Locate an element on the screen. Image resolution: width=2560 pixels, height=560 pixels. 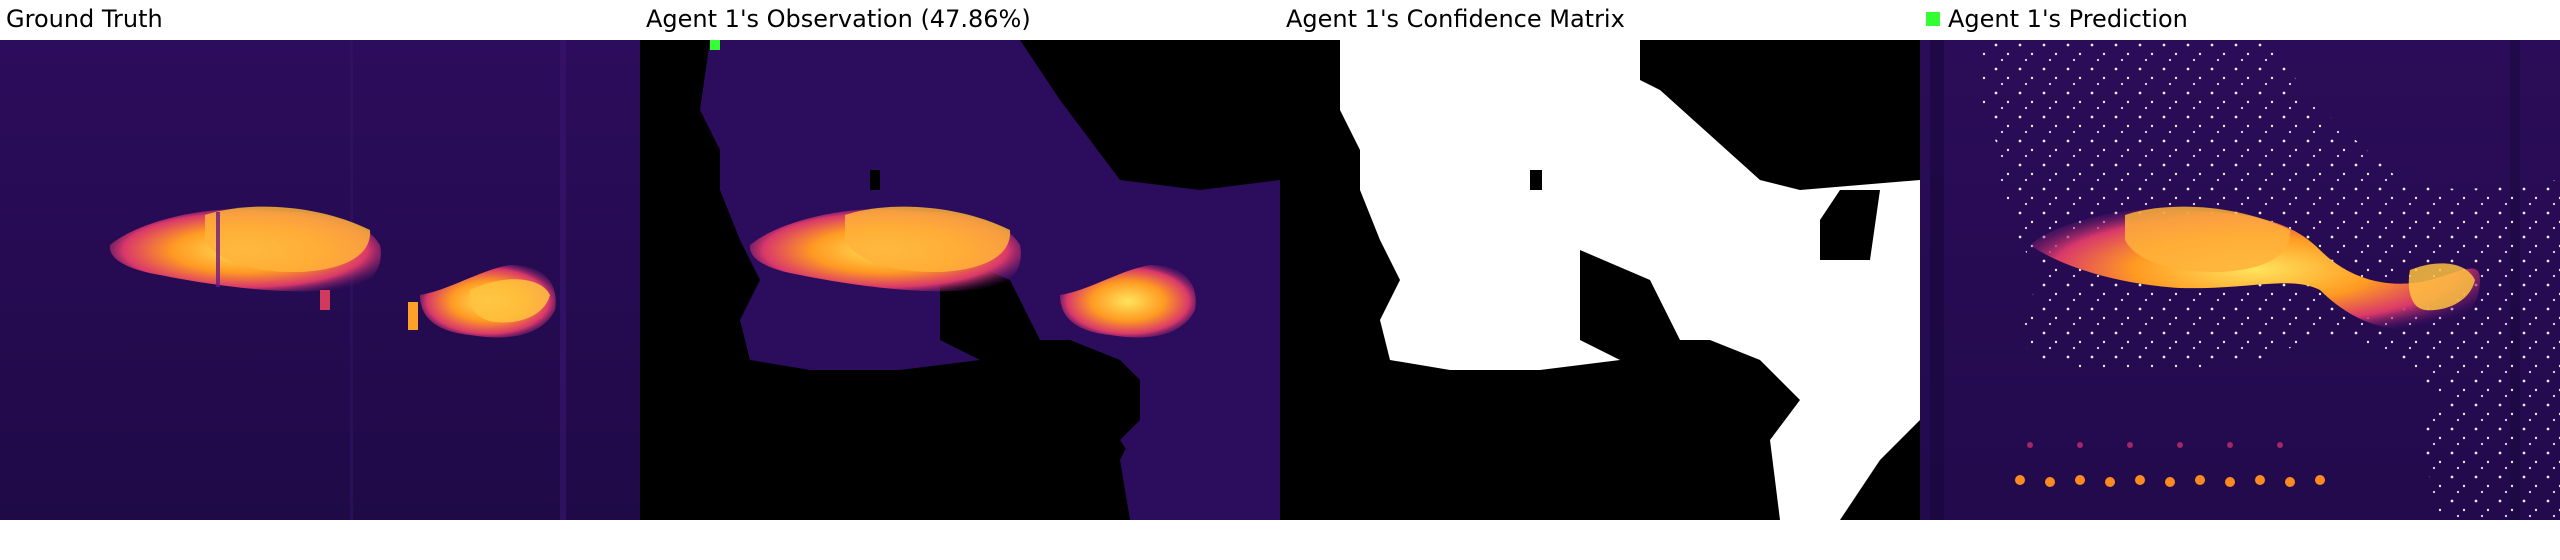
observation-title: Agent 1's Observation (47.86%) is located at coordinates (838, 19).